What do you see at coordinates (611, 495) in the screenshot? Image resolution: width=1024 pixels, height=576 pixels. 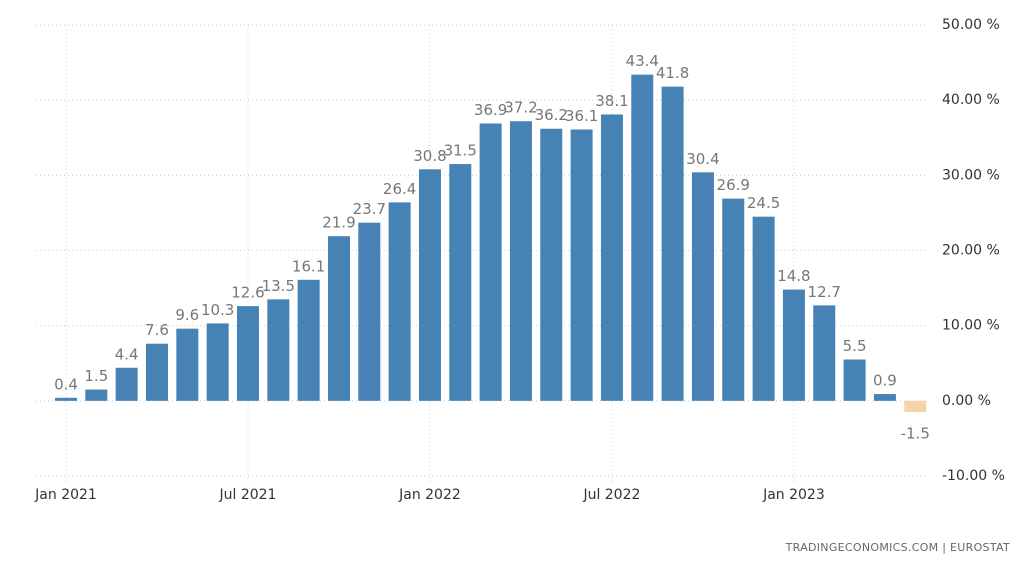 I see `x-tick-label: Jul 2022` at bounding box center [611, 495].